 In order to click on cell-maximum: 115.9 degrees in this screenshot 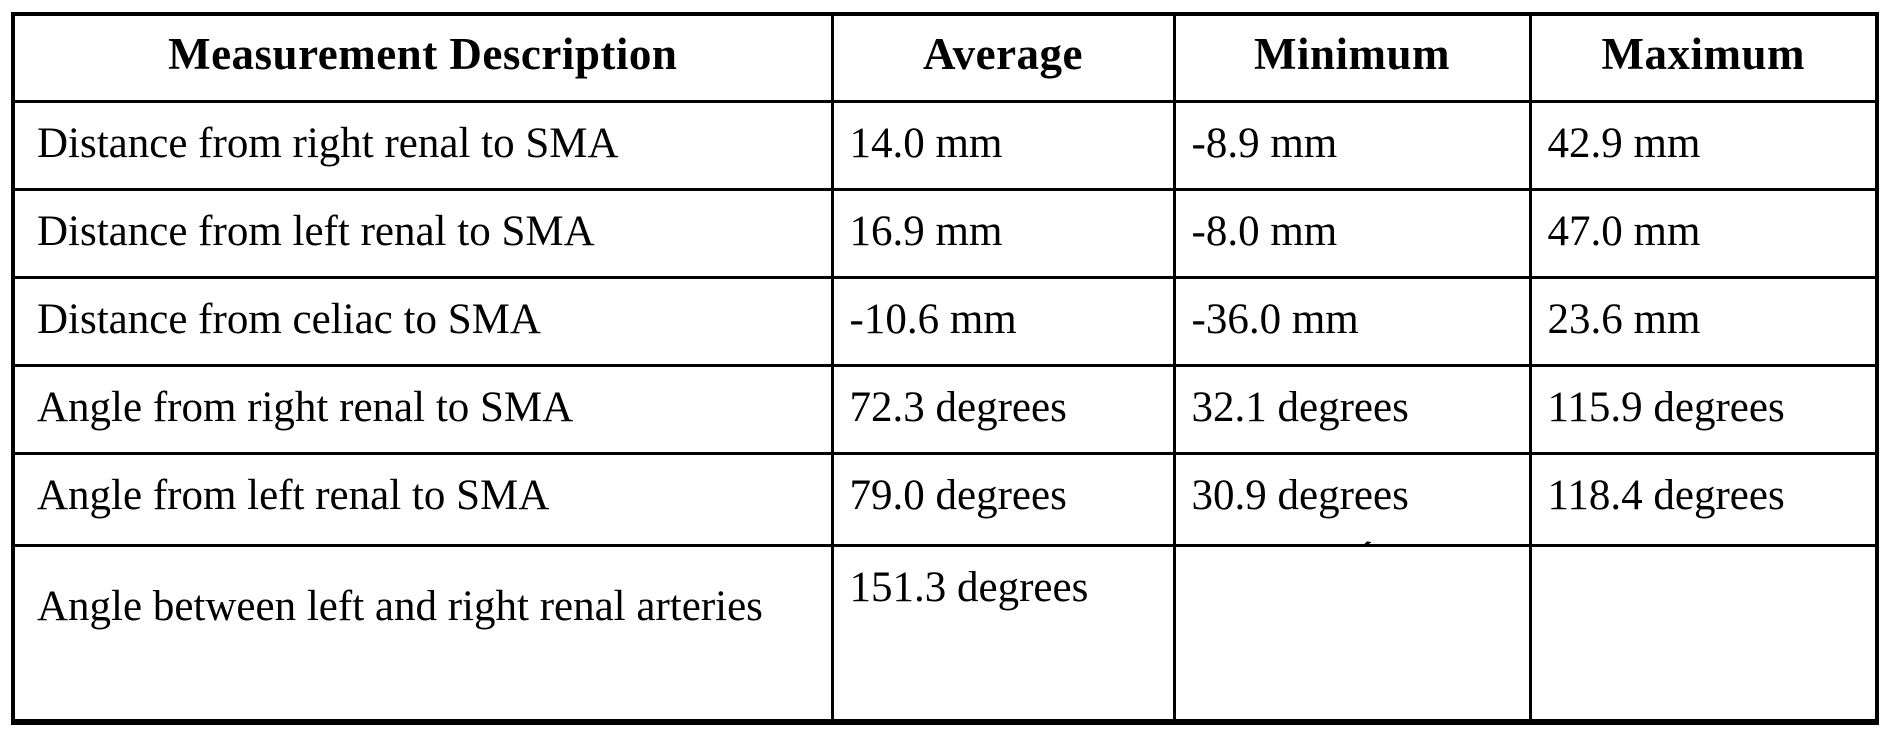, I will do `click(1703, 409)`.